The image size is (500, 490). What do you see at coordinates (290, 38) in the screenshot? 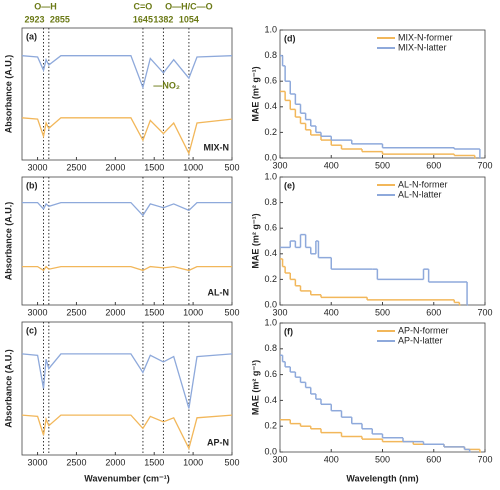
I see `panel-label: (d)` at bounding box center [290, 38].